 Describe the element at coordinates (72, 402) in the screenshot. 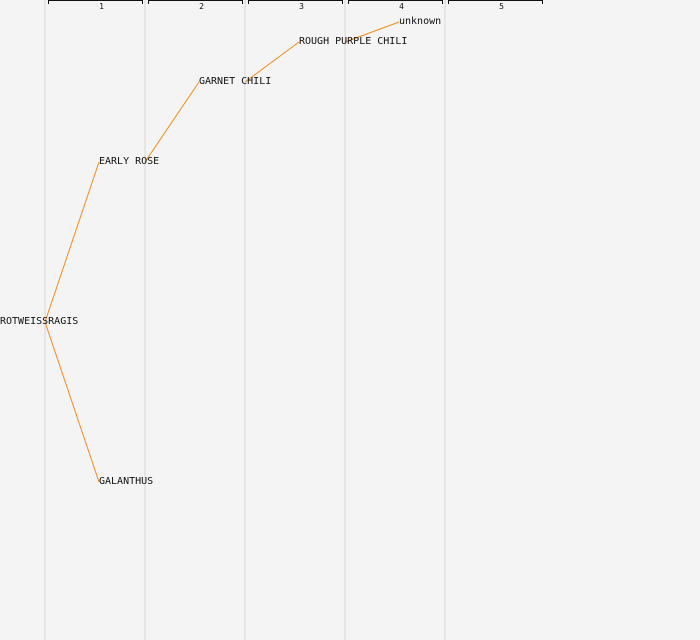

I see `link-root-galanthus` at that location.